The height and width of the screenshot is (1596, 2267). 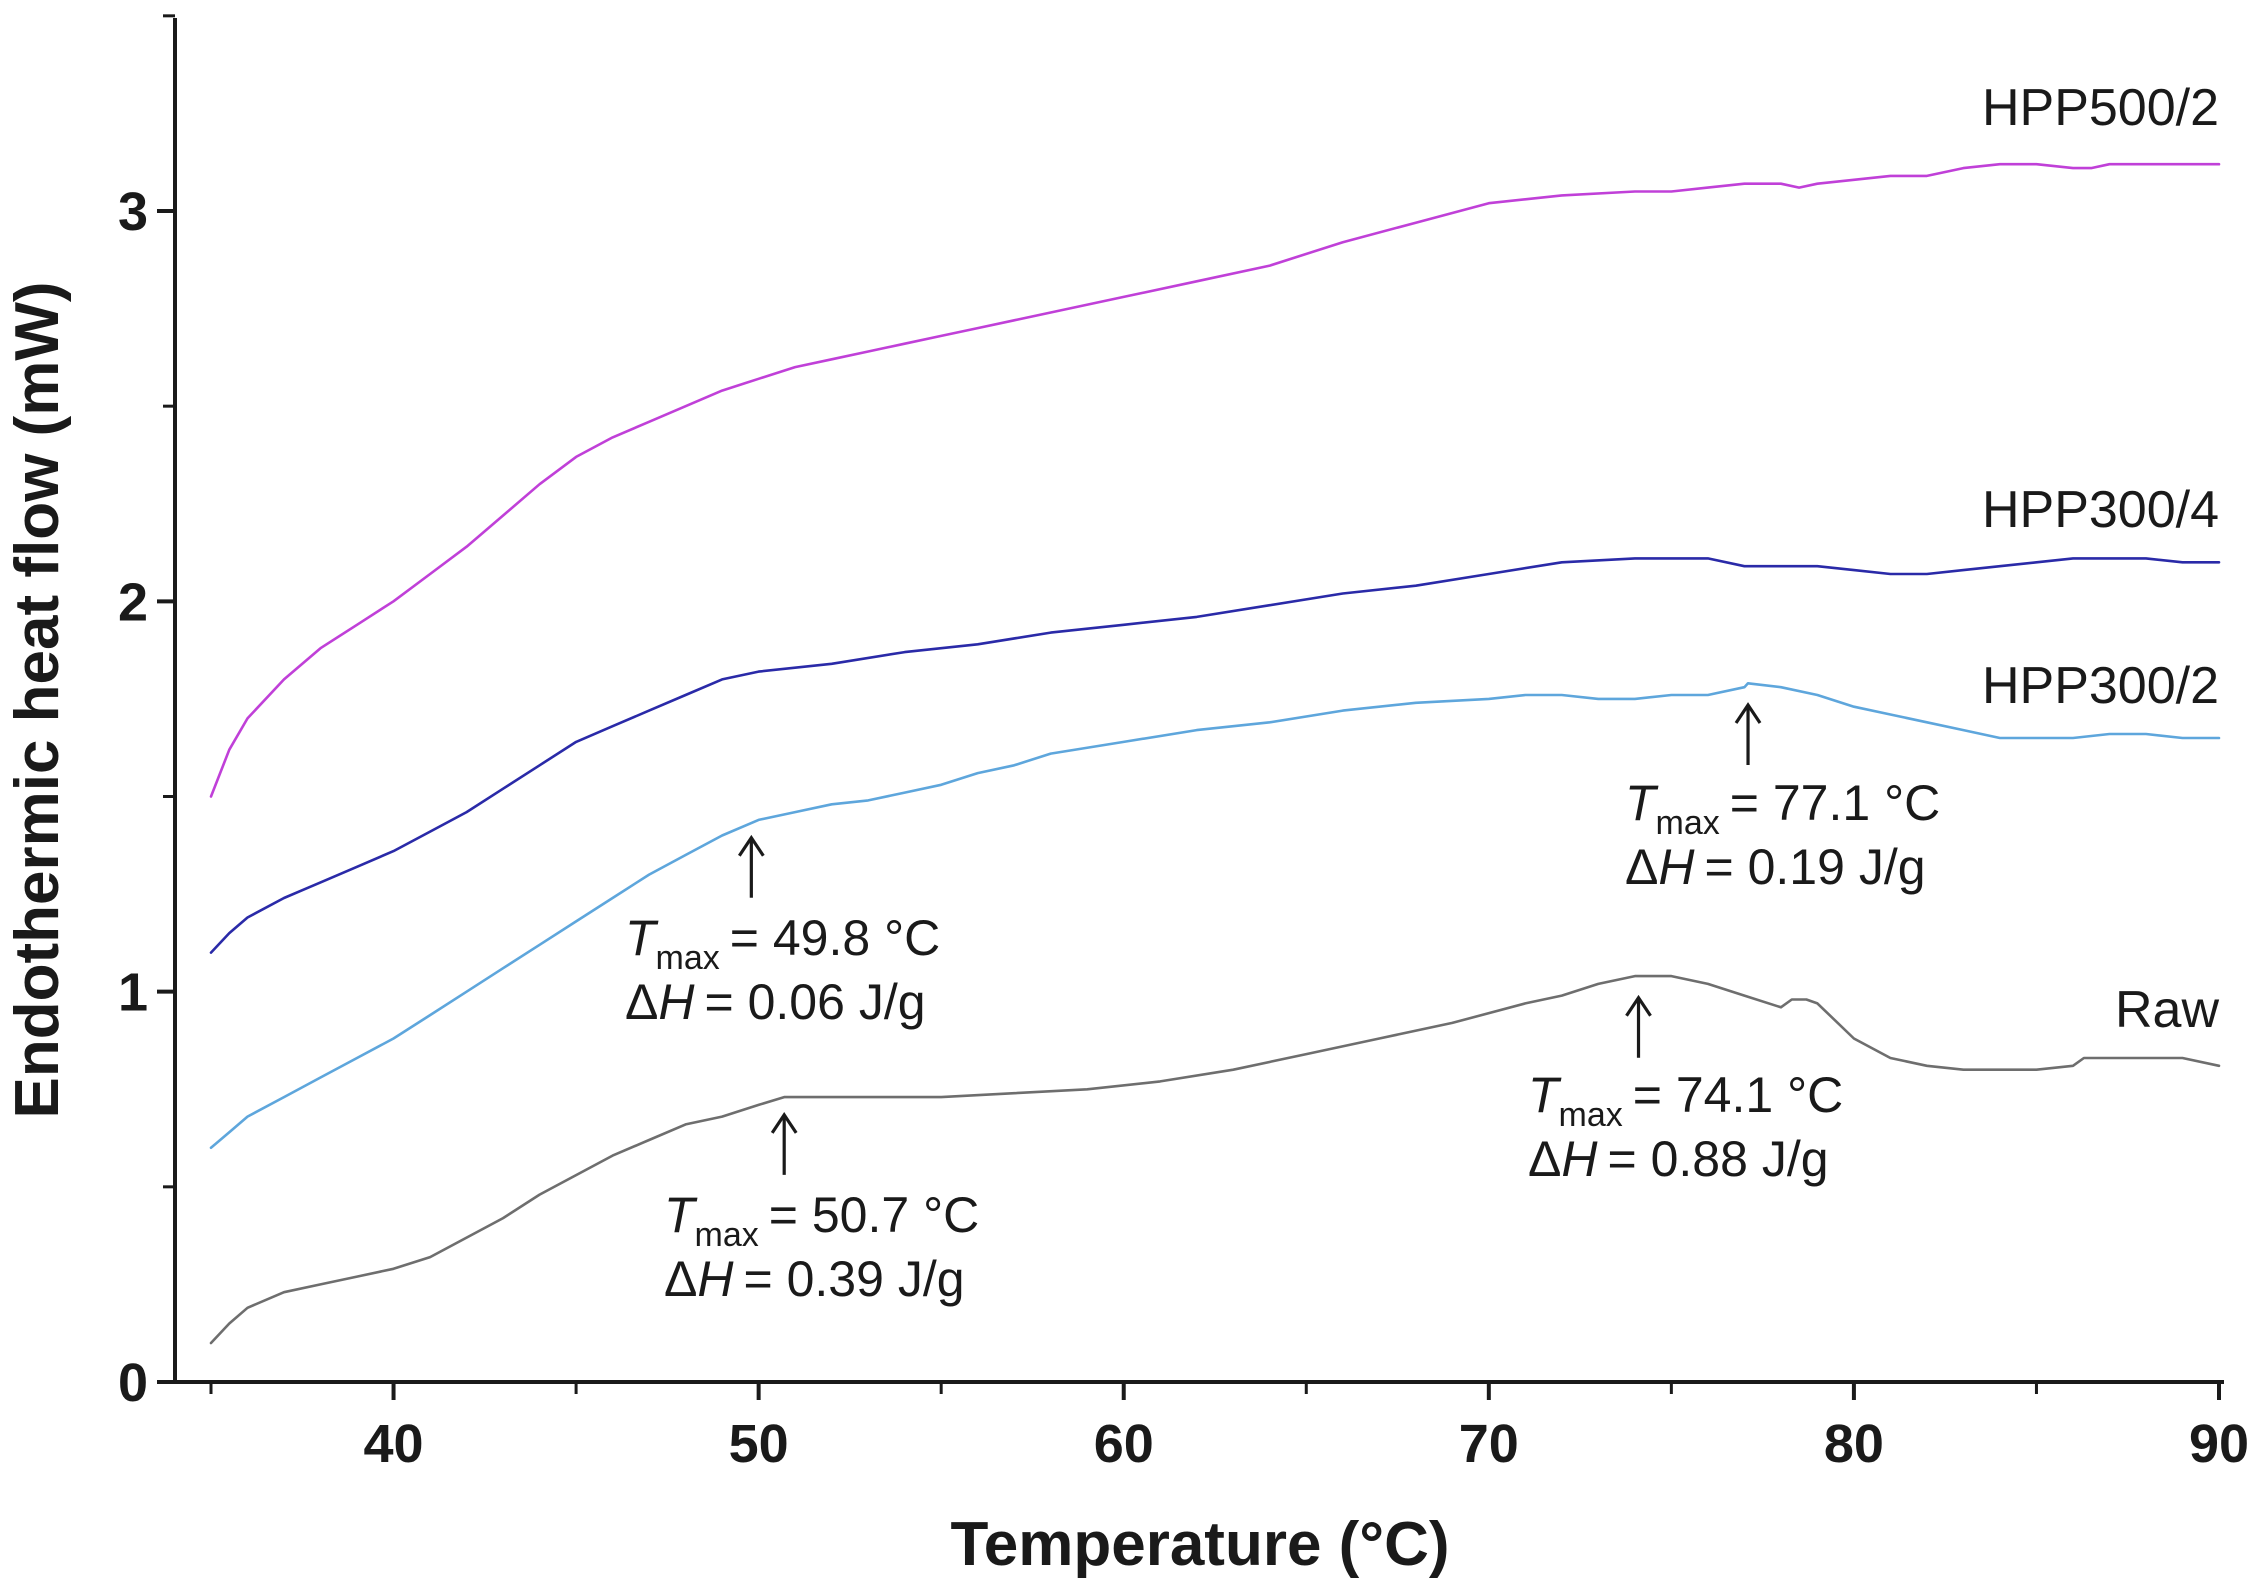 I want to click on dh-value: = 0.06 J/g, so click(x=815, y=1002).